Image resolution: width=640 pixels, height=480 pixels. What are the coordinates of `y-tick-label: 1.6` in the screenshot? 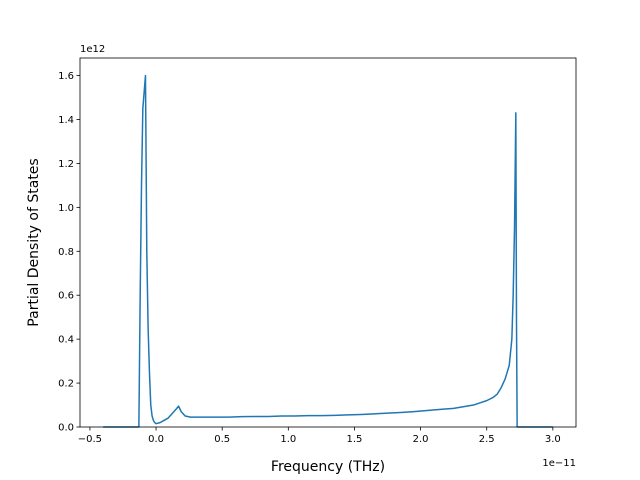 It's located at (66, 76).